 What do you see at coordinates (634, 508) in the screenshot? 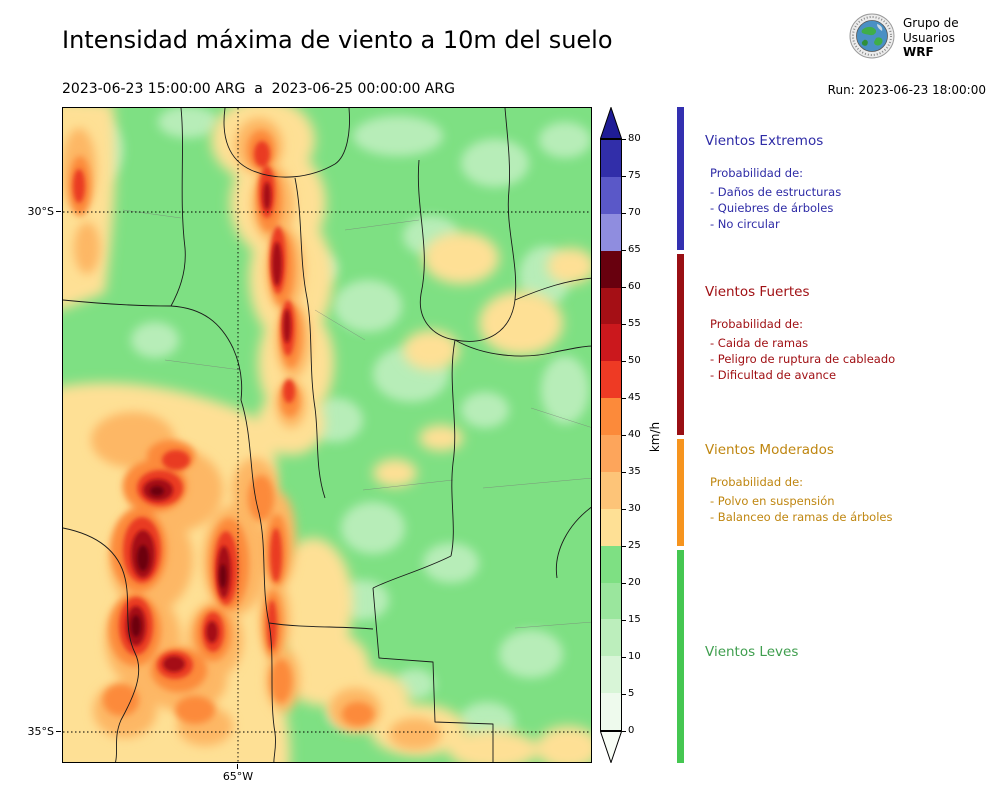
I see `colorbar-tick-label-30: 30` at bounding box center [634, 508].